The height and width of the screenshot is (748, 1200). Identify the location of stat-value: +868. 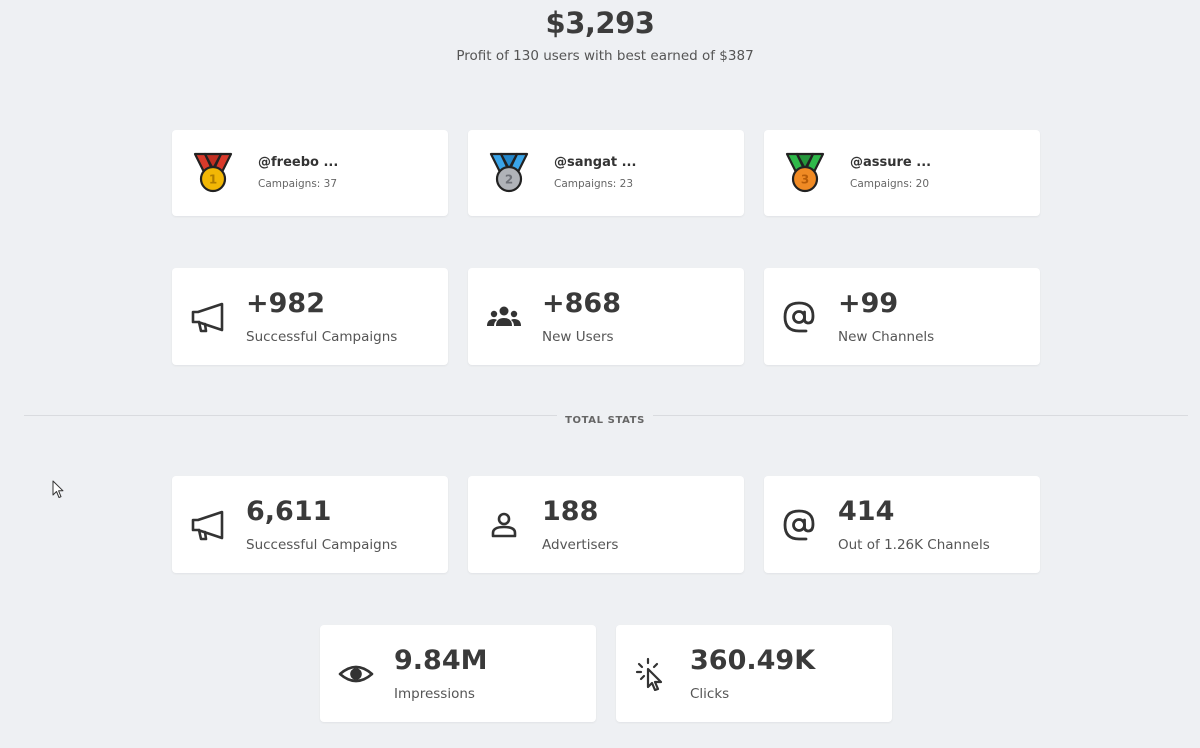
(581, 303).